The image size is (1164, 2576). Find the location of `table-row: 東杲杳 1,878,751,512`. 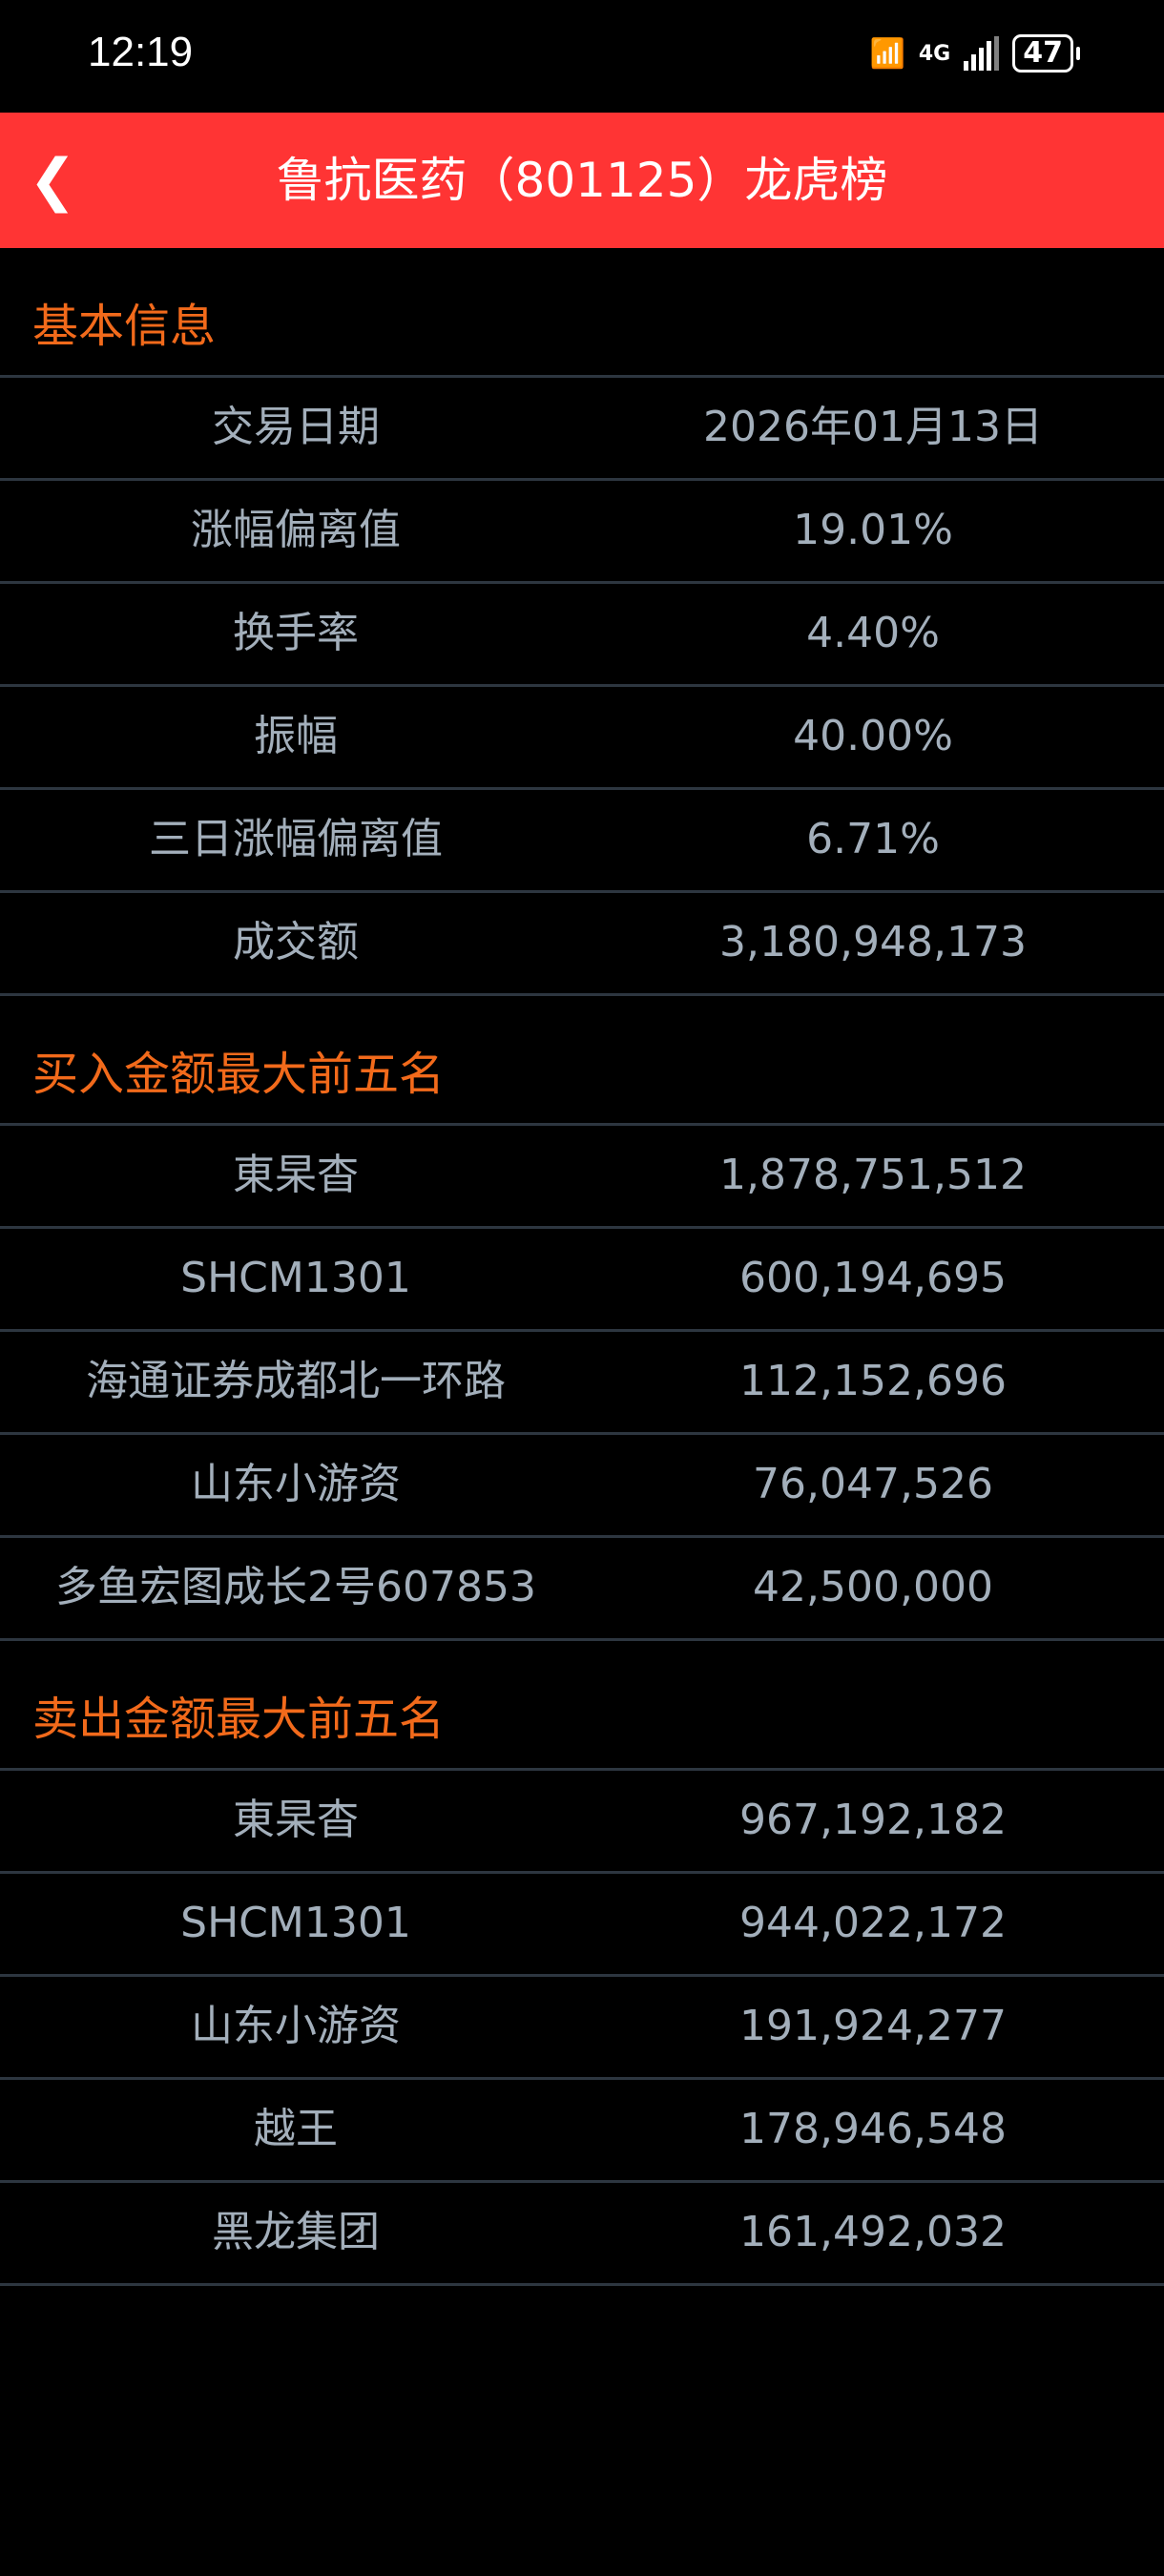

table-row: 東杲杳 1,878,751,512 is located at coordinates (582, 1177).